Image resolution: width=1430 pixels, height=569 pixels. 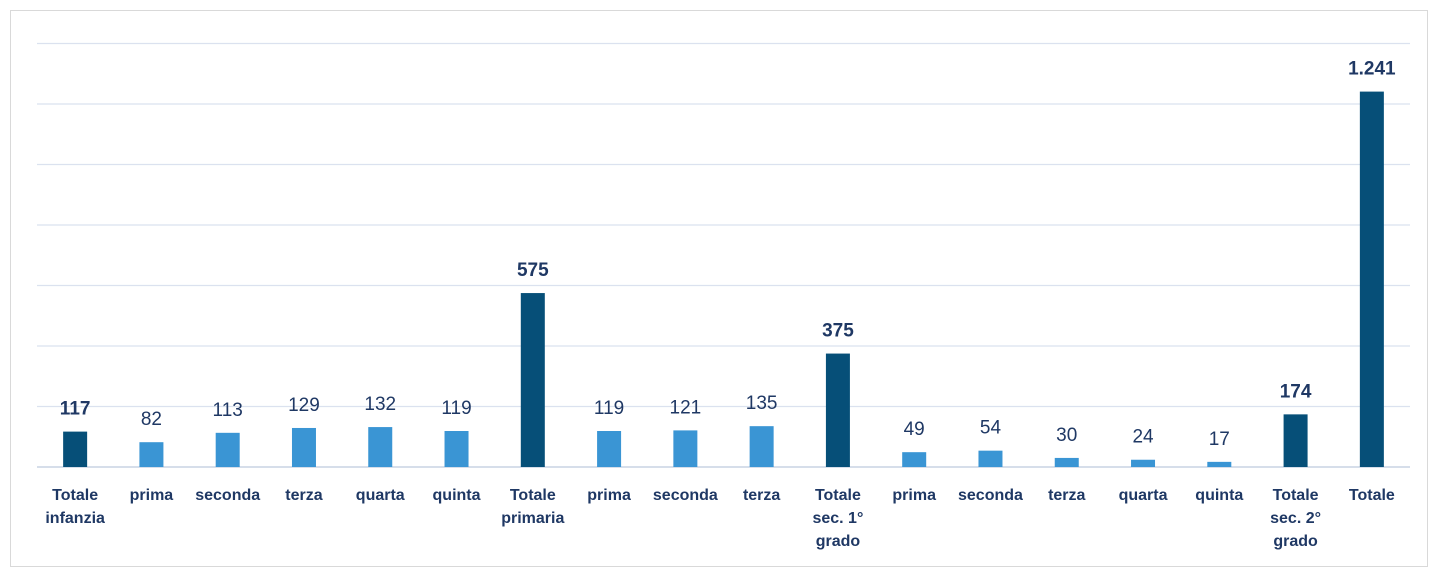 What do you see at coordinates (151, 419) in the screenshot?
I see `data-label: 82` at bounding box center [151, 419].